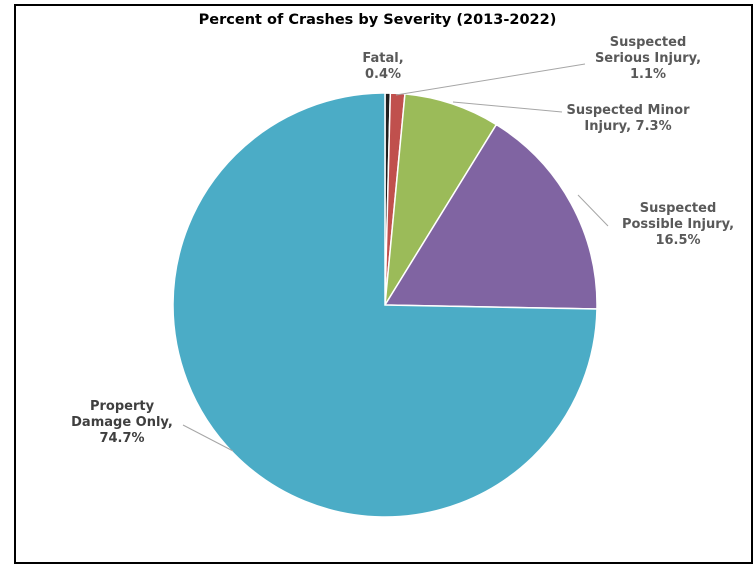  I want to click on data-label-fatal: Fatal, 0.4%, so click(382, 66).